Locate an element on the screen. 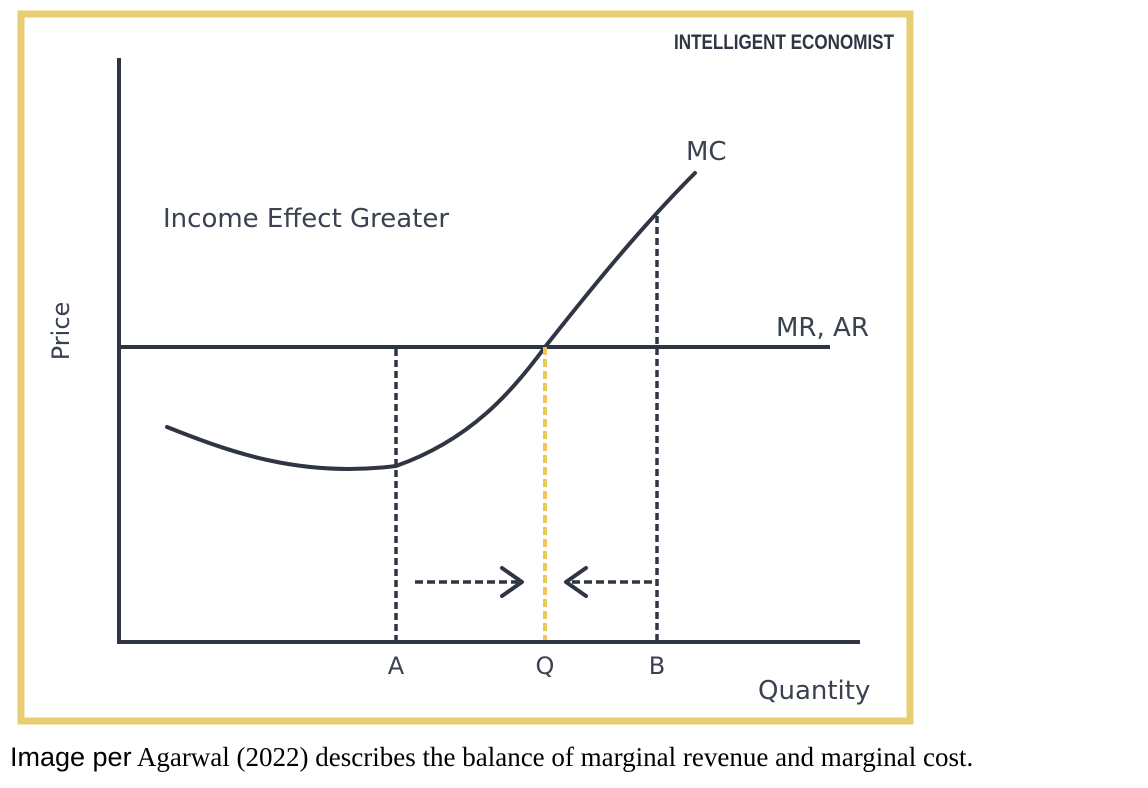 The height and width of the screenshot is (788, 1148). right-arrow is located at coordinates (469, 582).